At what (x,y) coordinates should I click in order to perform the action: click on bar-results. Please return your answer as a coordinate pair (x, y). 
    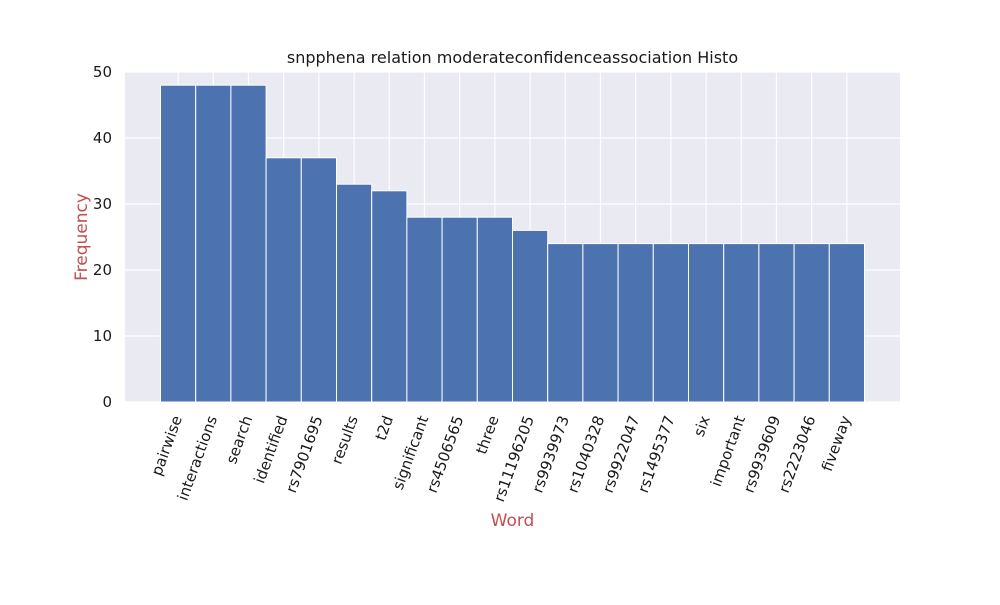
    Looking at the image, I should click on (354, 293).